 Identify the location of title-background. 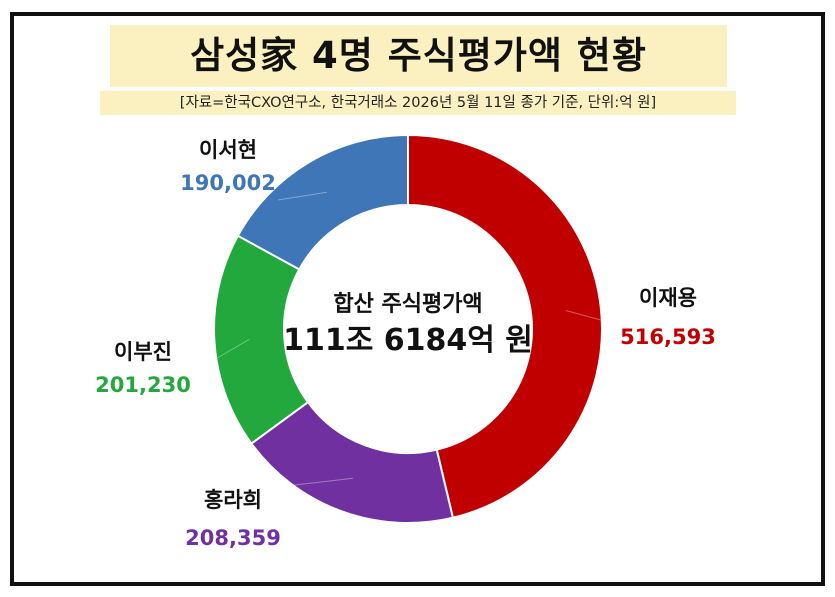
(418, 56).